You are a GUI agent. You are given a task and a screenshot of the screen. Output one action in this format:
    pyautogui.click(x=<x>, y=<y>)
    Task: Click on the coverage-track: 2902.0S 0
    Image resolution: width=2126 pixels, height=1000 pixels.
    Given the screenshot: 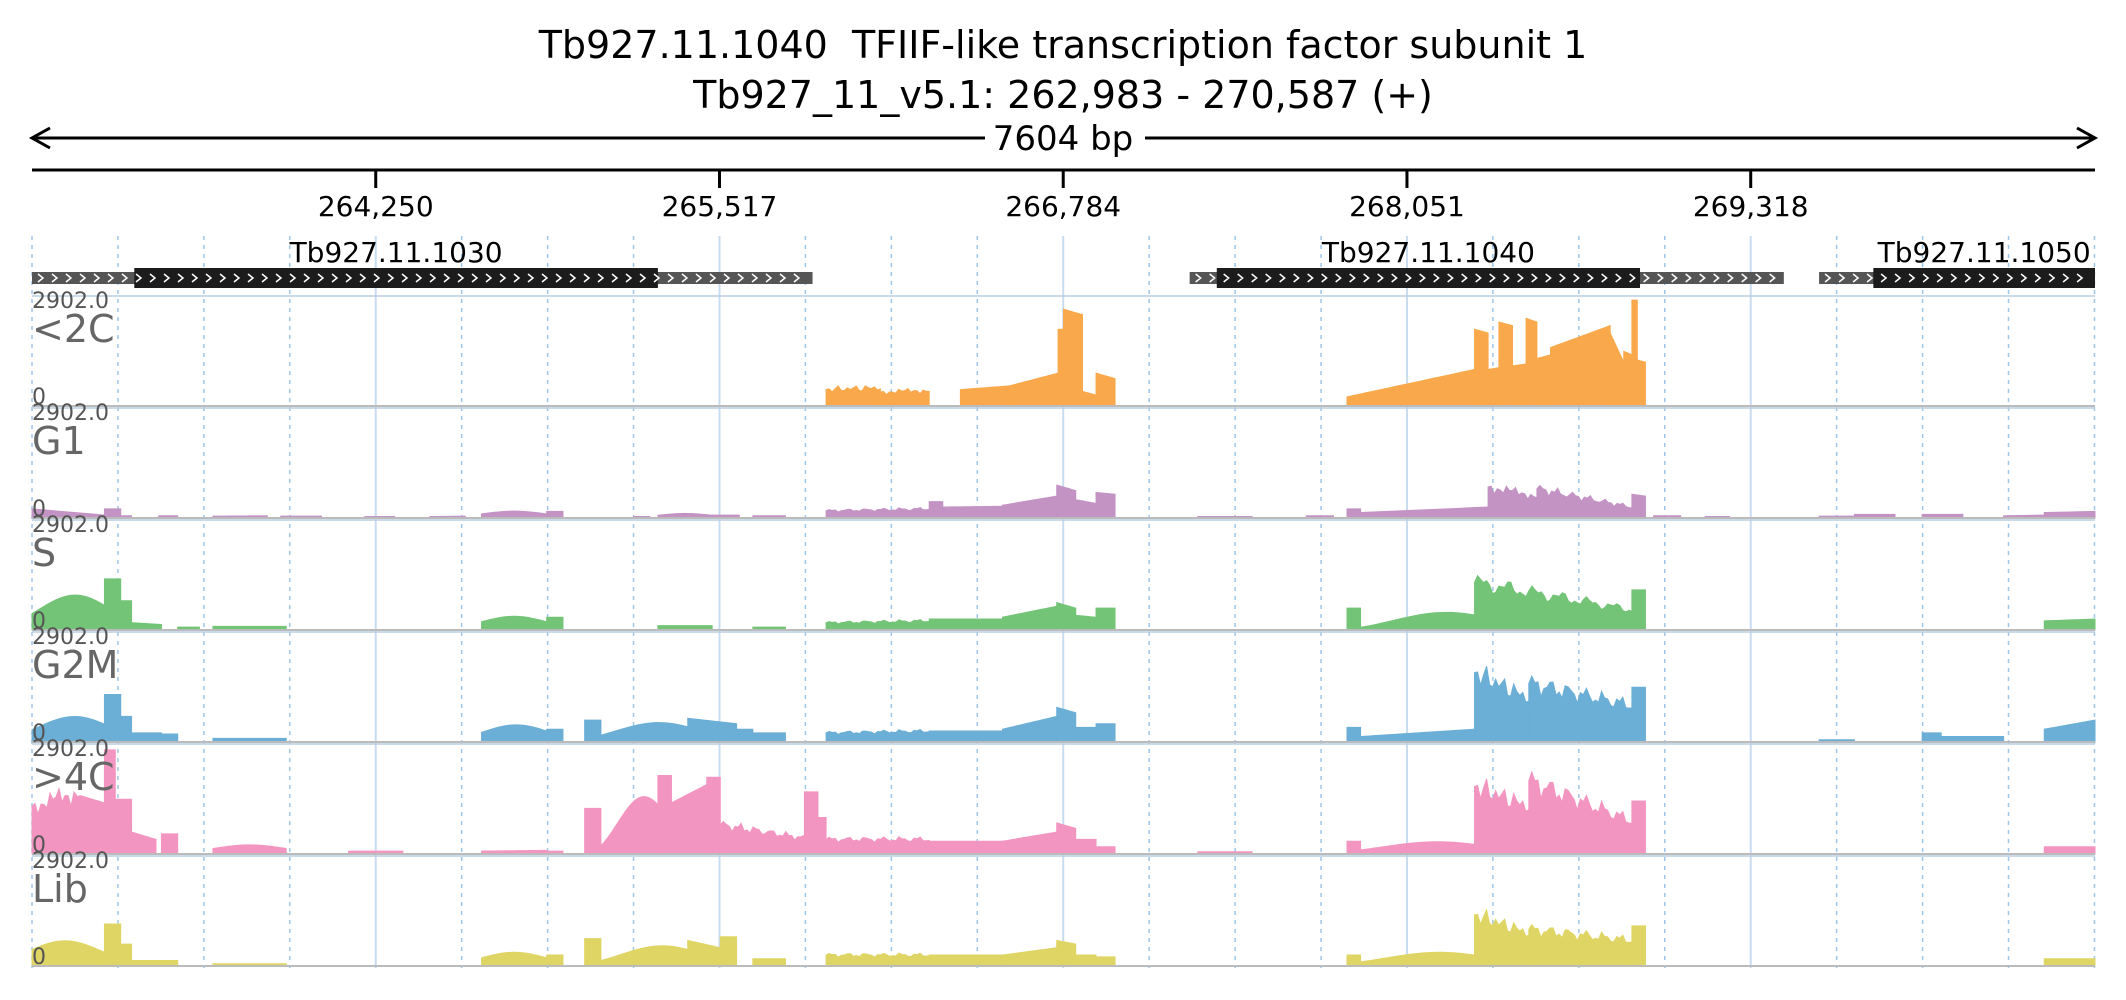 What is the action you would take?
    pyautogui.click(x=1063, y=573)
    